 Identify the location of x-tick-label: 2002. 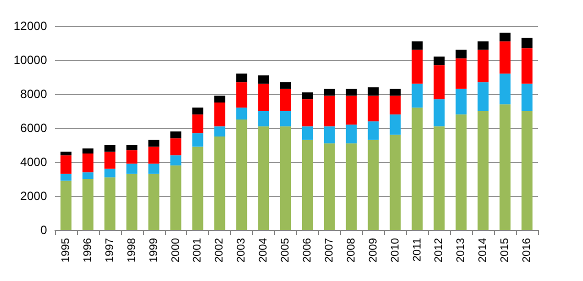
(220, 250).